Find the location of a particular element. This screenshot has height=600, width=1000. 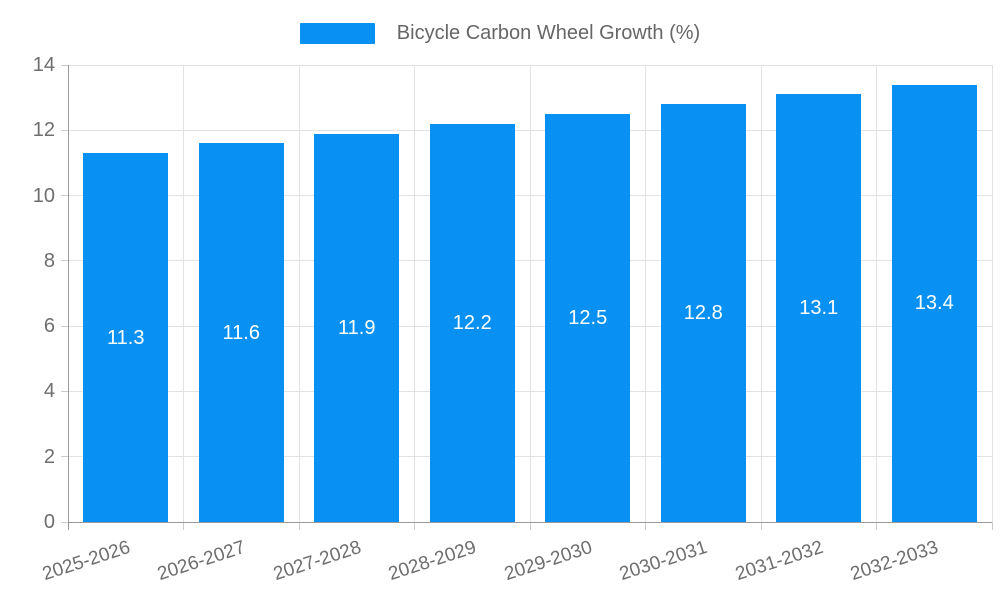

y-tick-label: 10 is located at coordinates (43, 195).